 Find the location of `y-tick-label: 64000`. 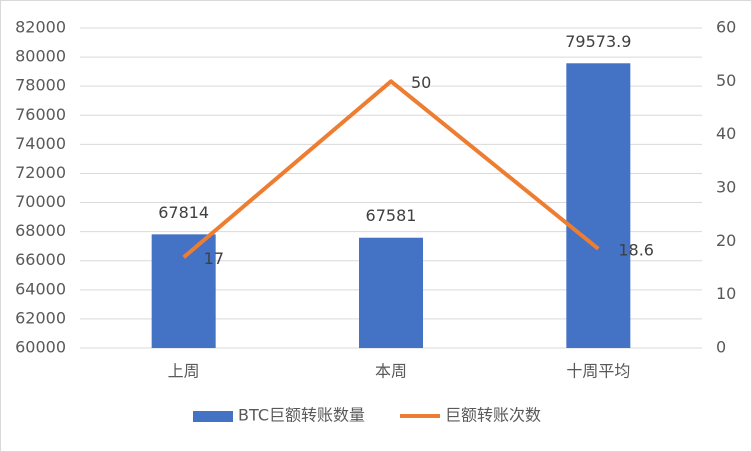

y-tick-label: 64000 is located at coordinates (40, 288).